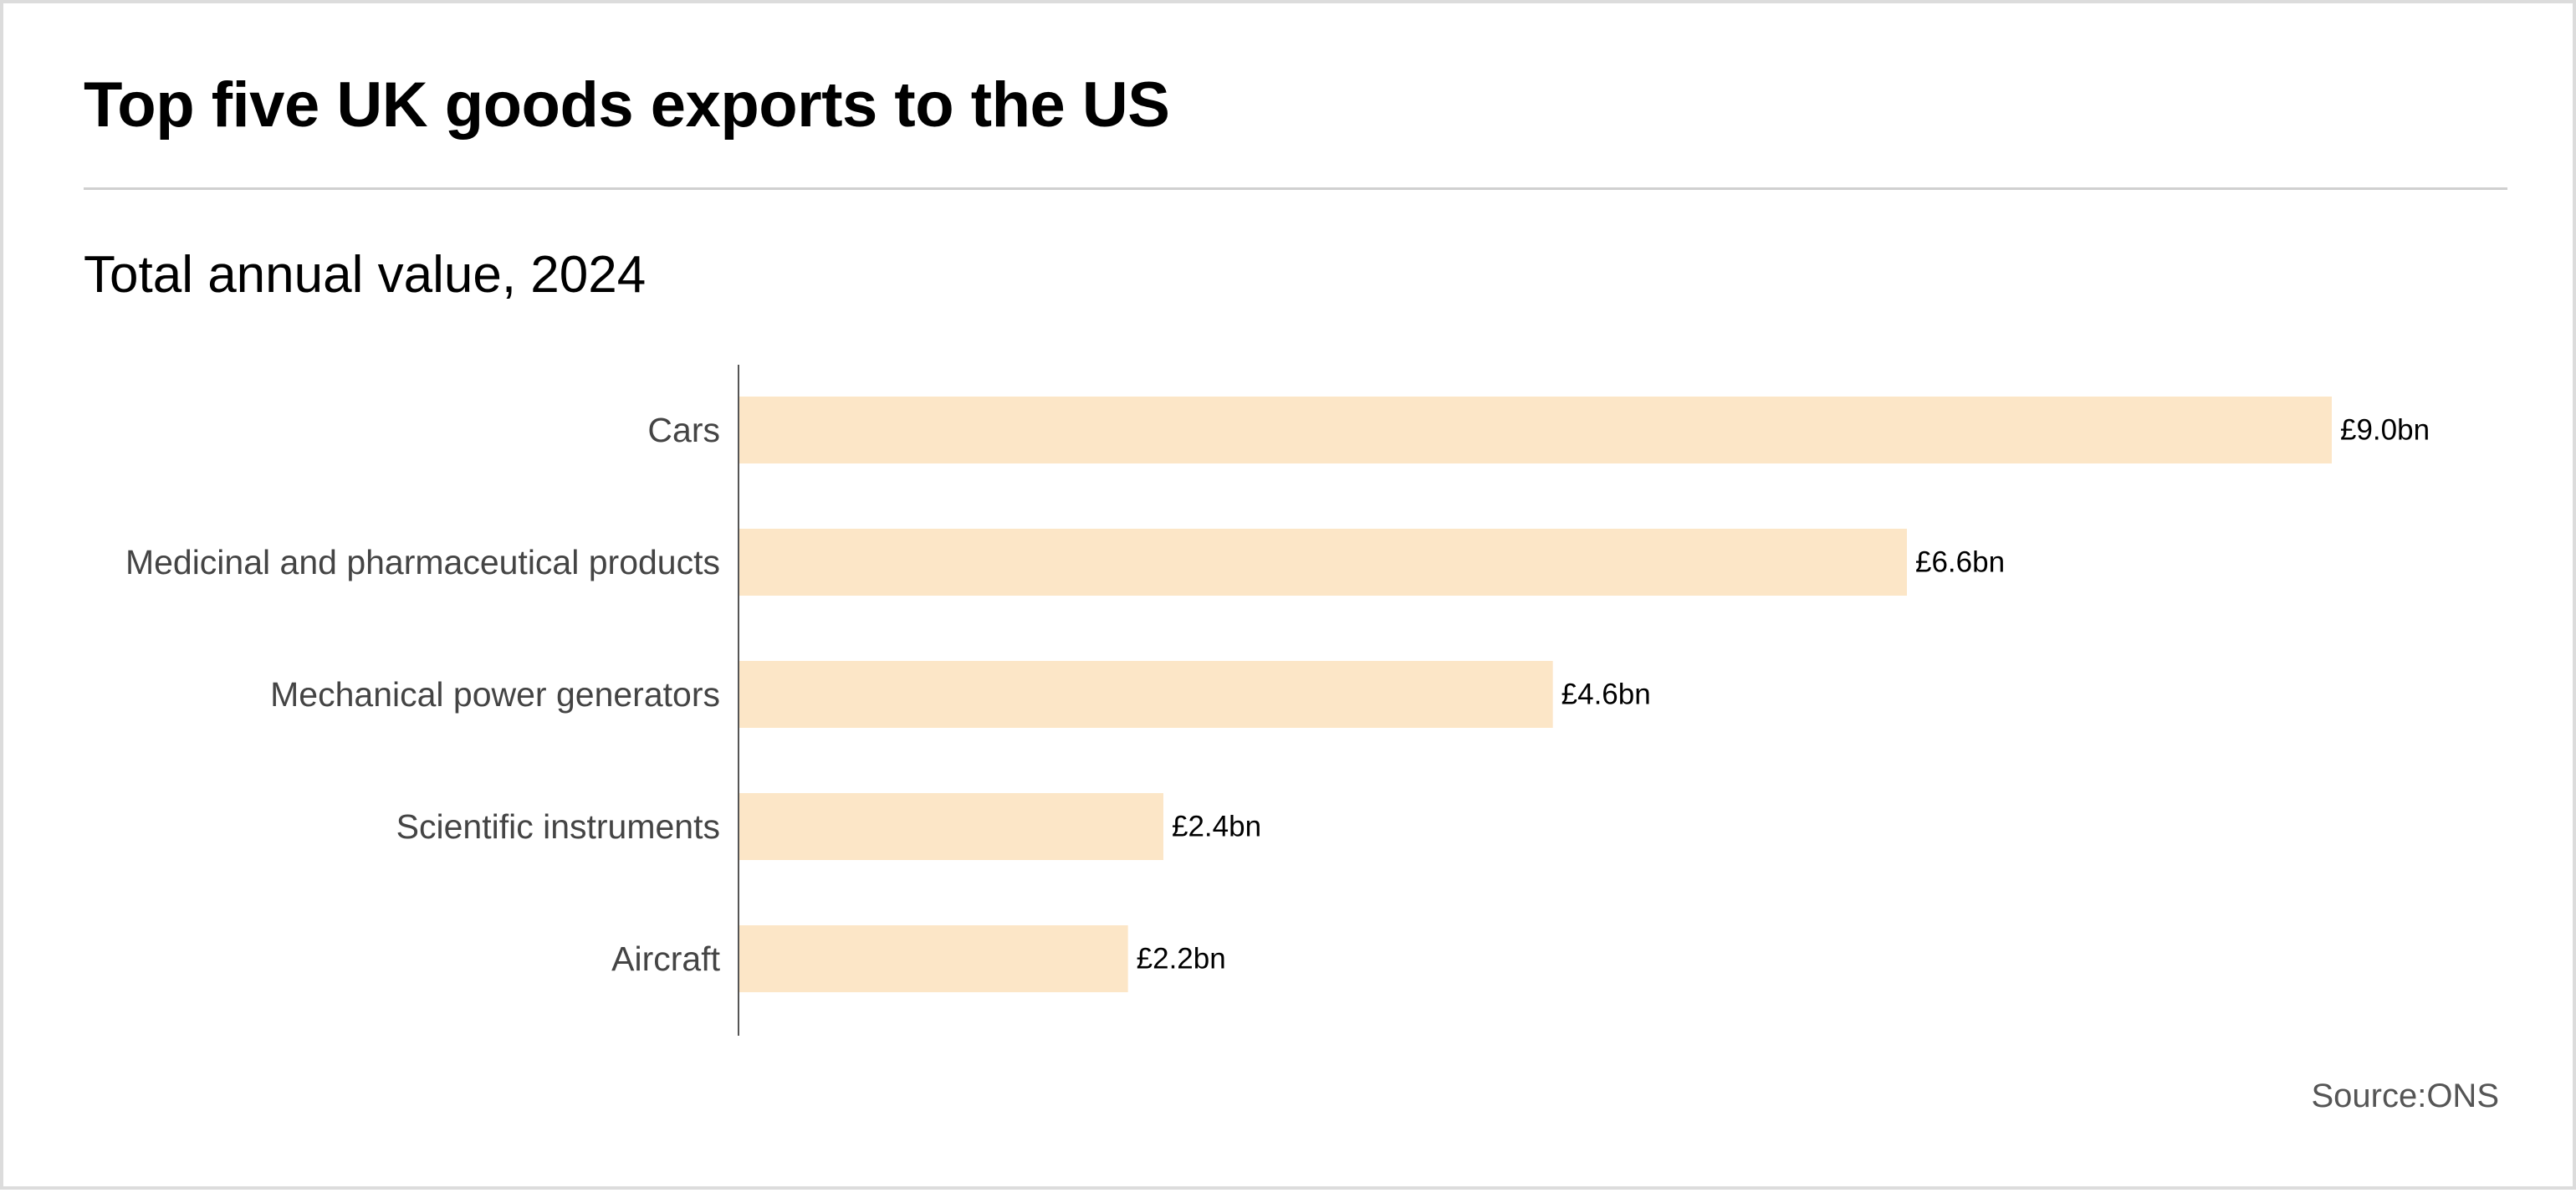 This screenshot has width=2576, height=1193. Describe the element at coordinates (1216, 827) in the screenshot. I see `value-label: £2.4bn` at that location.